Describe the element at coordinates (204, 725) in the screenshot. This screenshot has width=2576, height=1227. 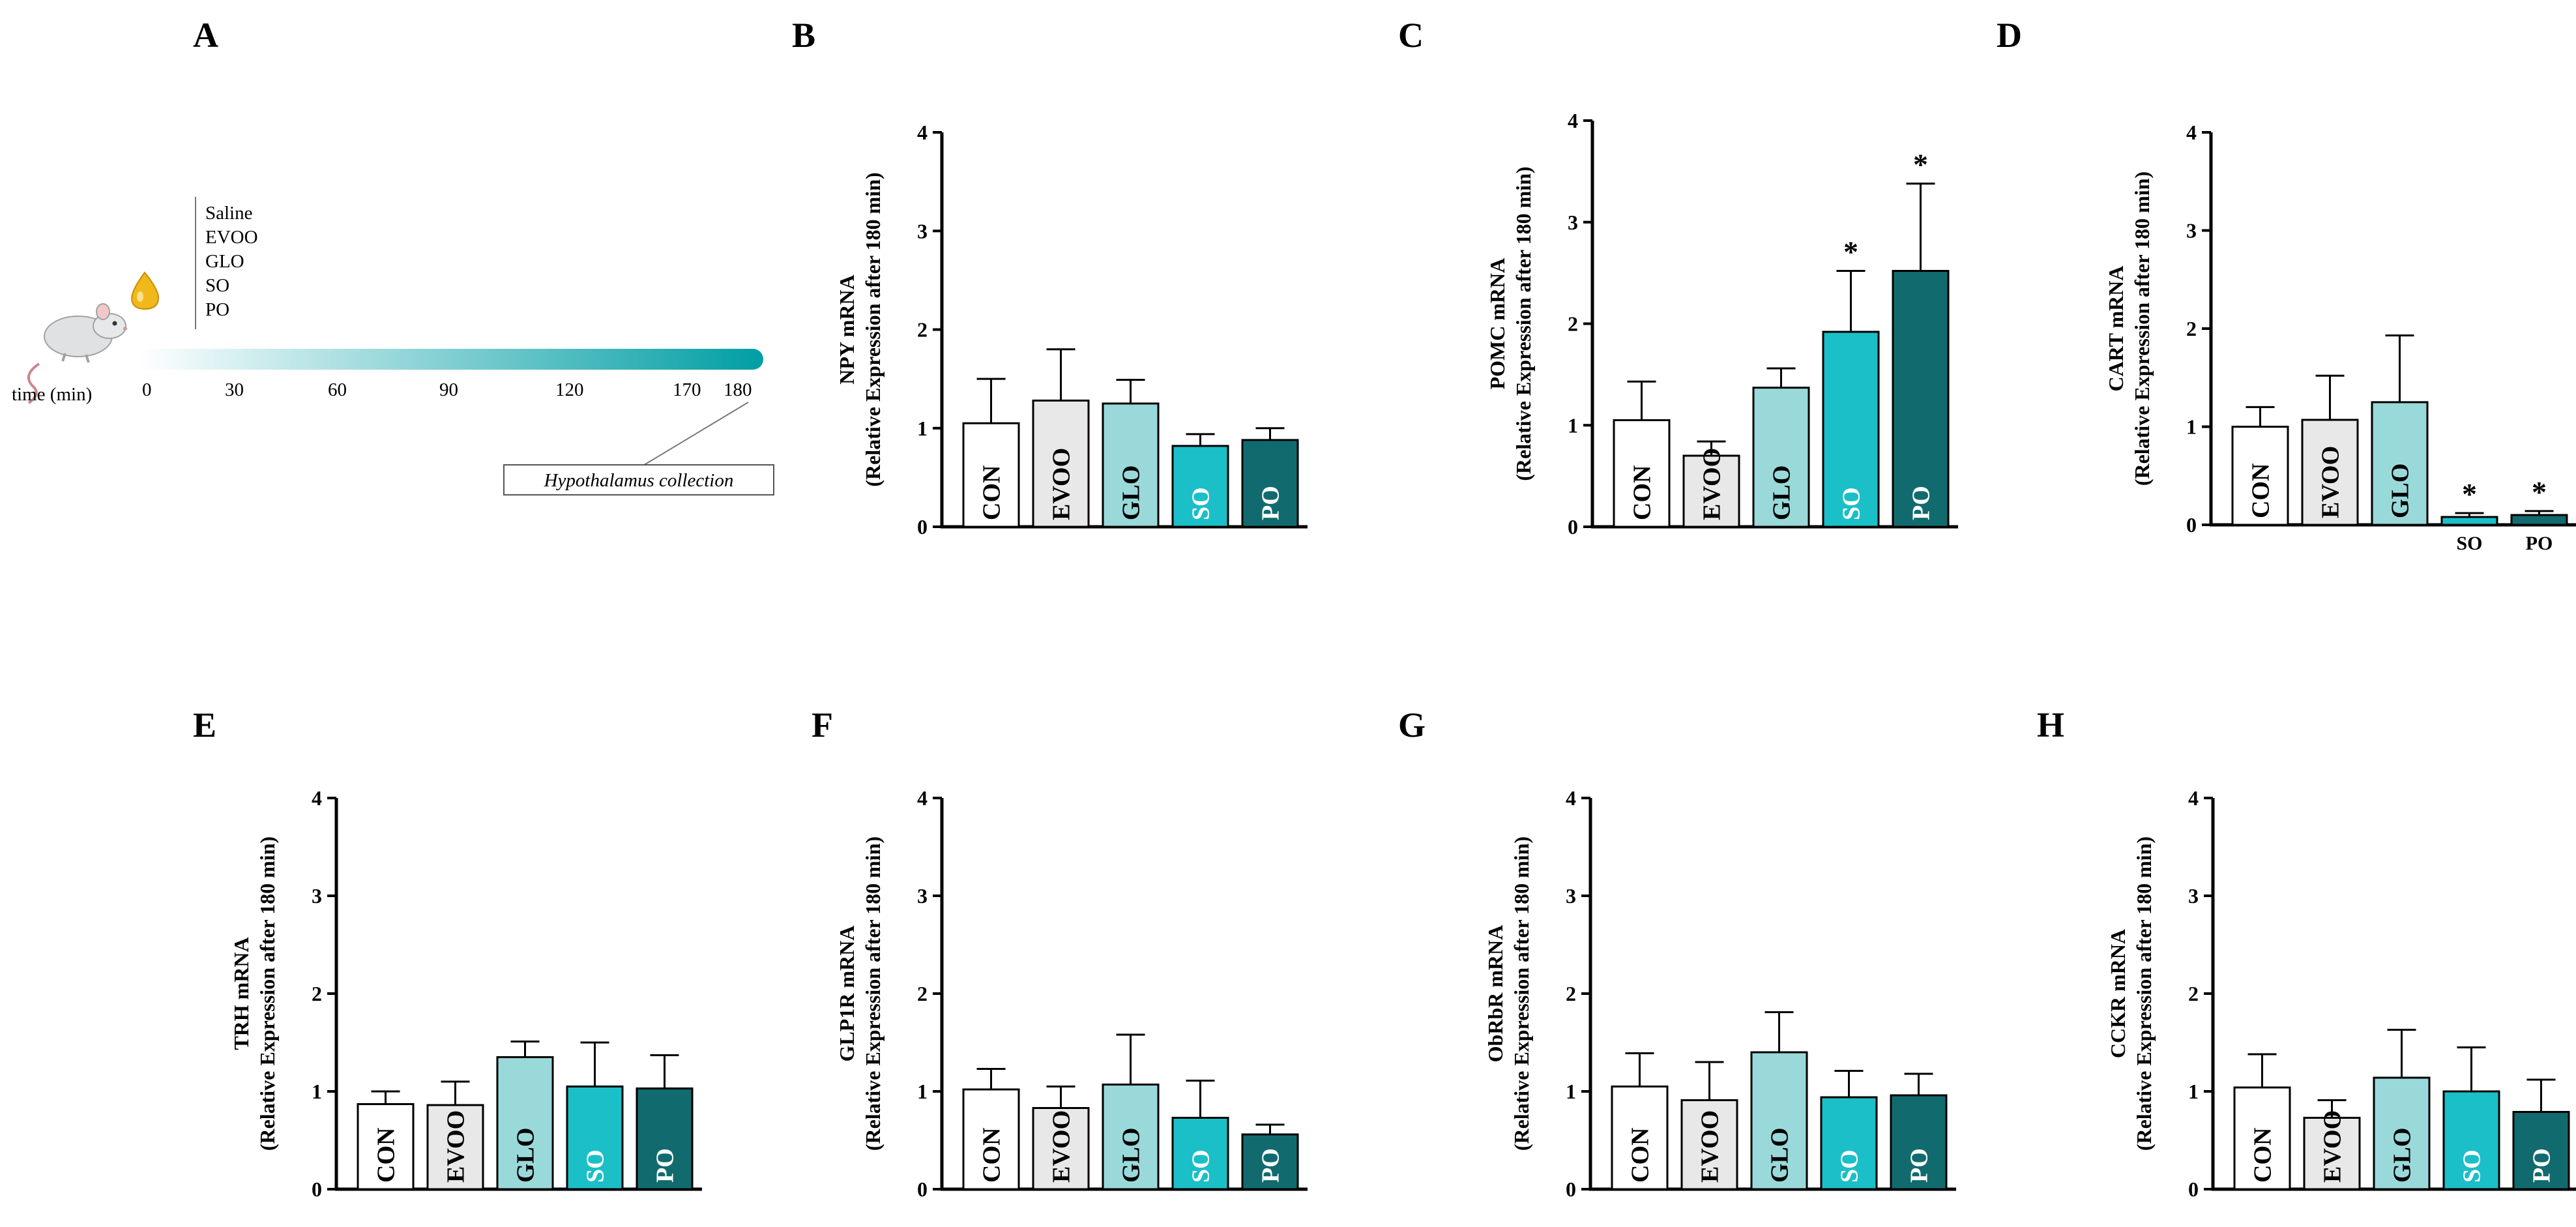
I see `panel-letter-e: E` at that location.